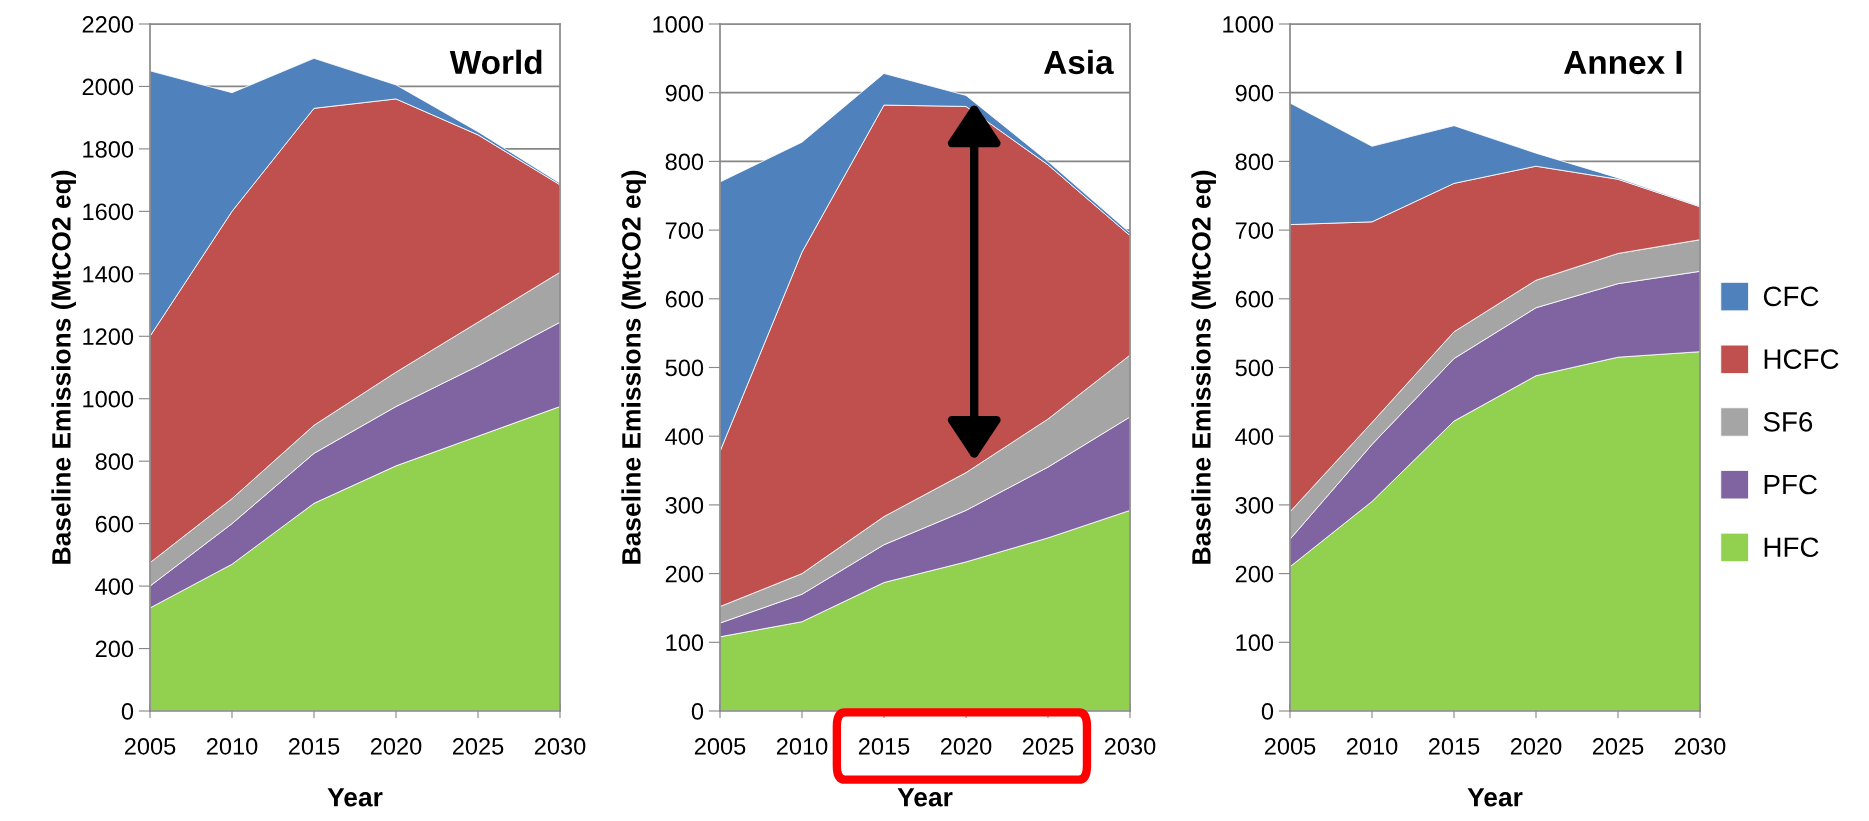 The height and width of the screenshot is (821, 1869). I want to click on text: Annex I, so click(1623, 62).